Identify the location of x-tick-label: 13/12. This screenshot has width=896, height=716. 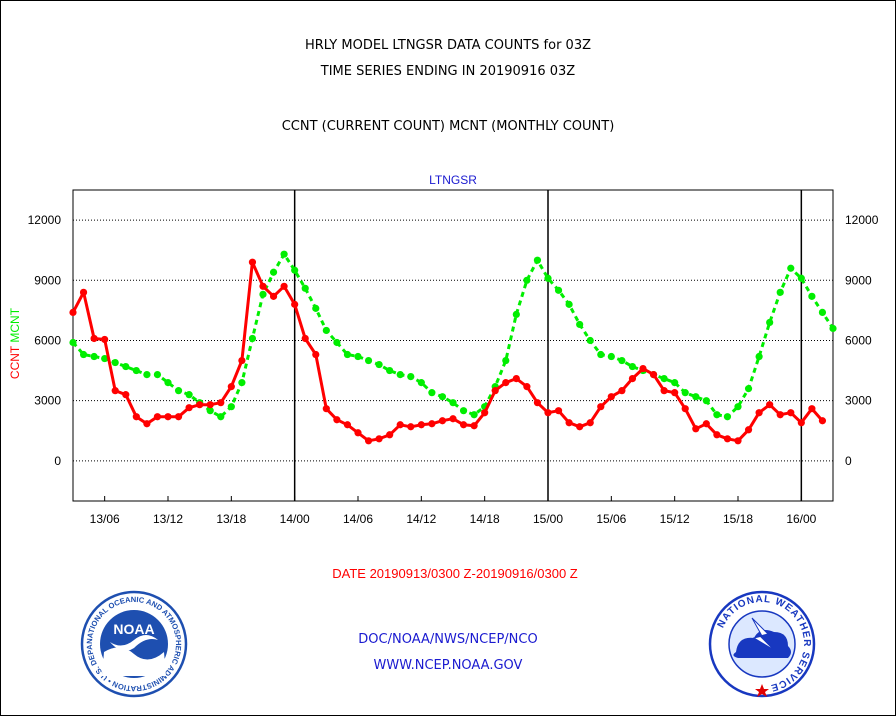
(168, 519).